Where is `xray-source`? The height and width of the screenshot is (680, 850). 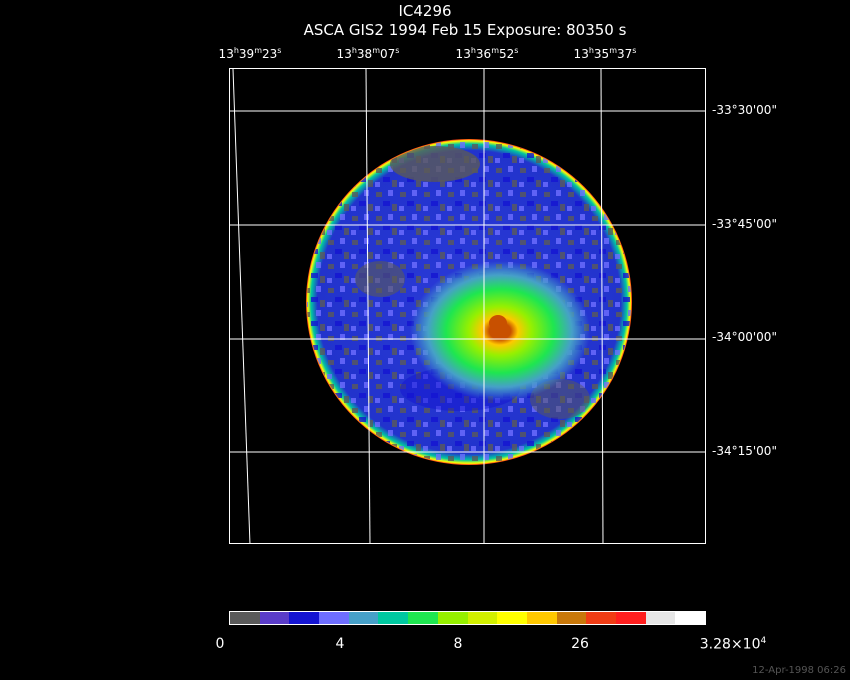 xray-source is located at coordinates (500, 331).